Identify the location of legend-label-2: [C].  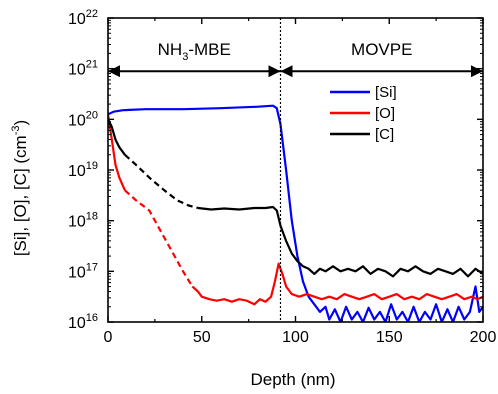
(384, 134).